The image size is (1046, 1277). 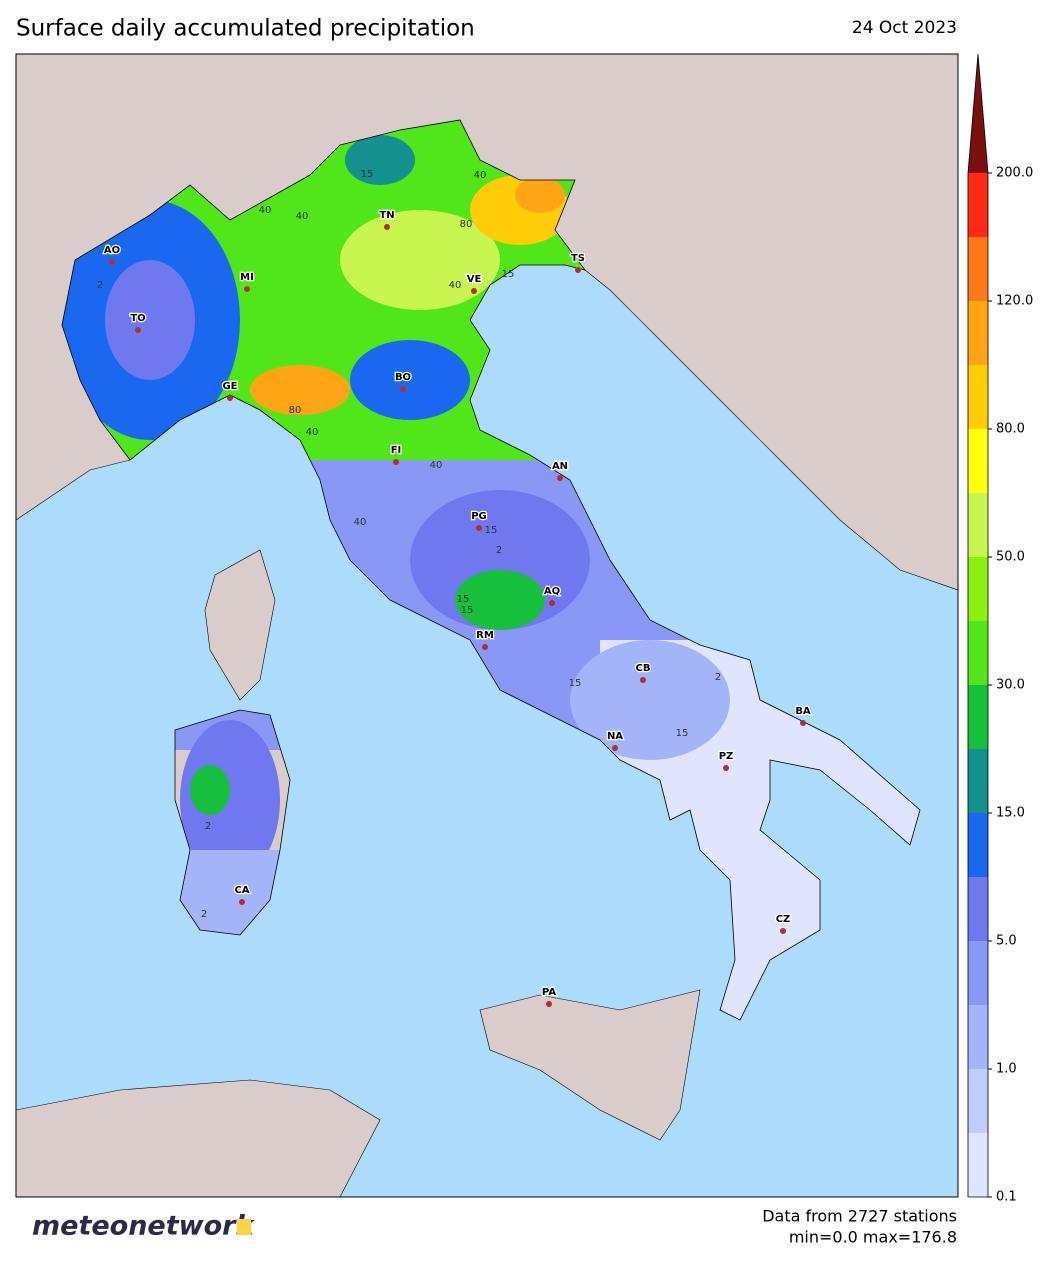 What do you see at coordinates (549, 992) in the screenshot?
I see `station-label: PA` at bounding box center [549, 992].